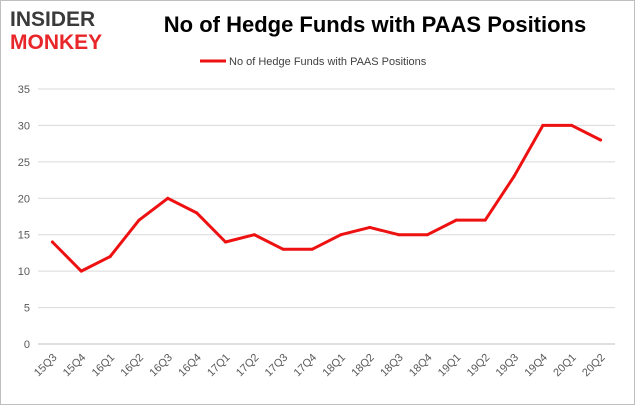 This screenshot has width=635, height=405. I want to click on y-tick-label: 10, so click(24, 272).